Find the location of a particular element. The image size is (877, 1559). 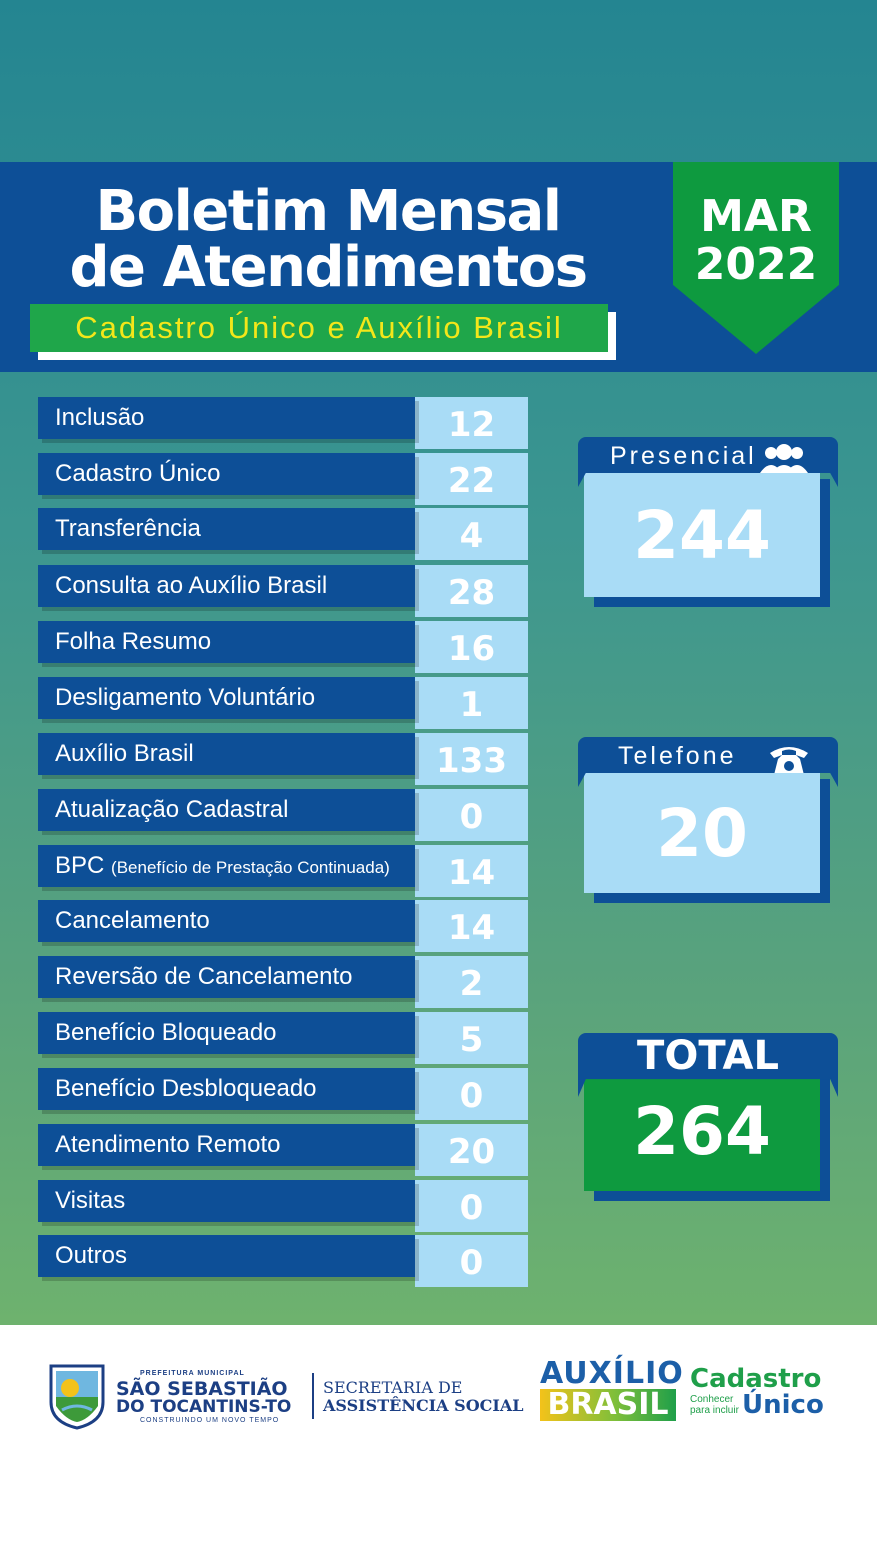

row-label-text: Transferência is located at coordinates (128, 528).